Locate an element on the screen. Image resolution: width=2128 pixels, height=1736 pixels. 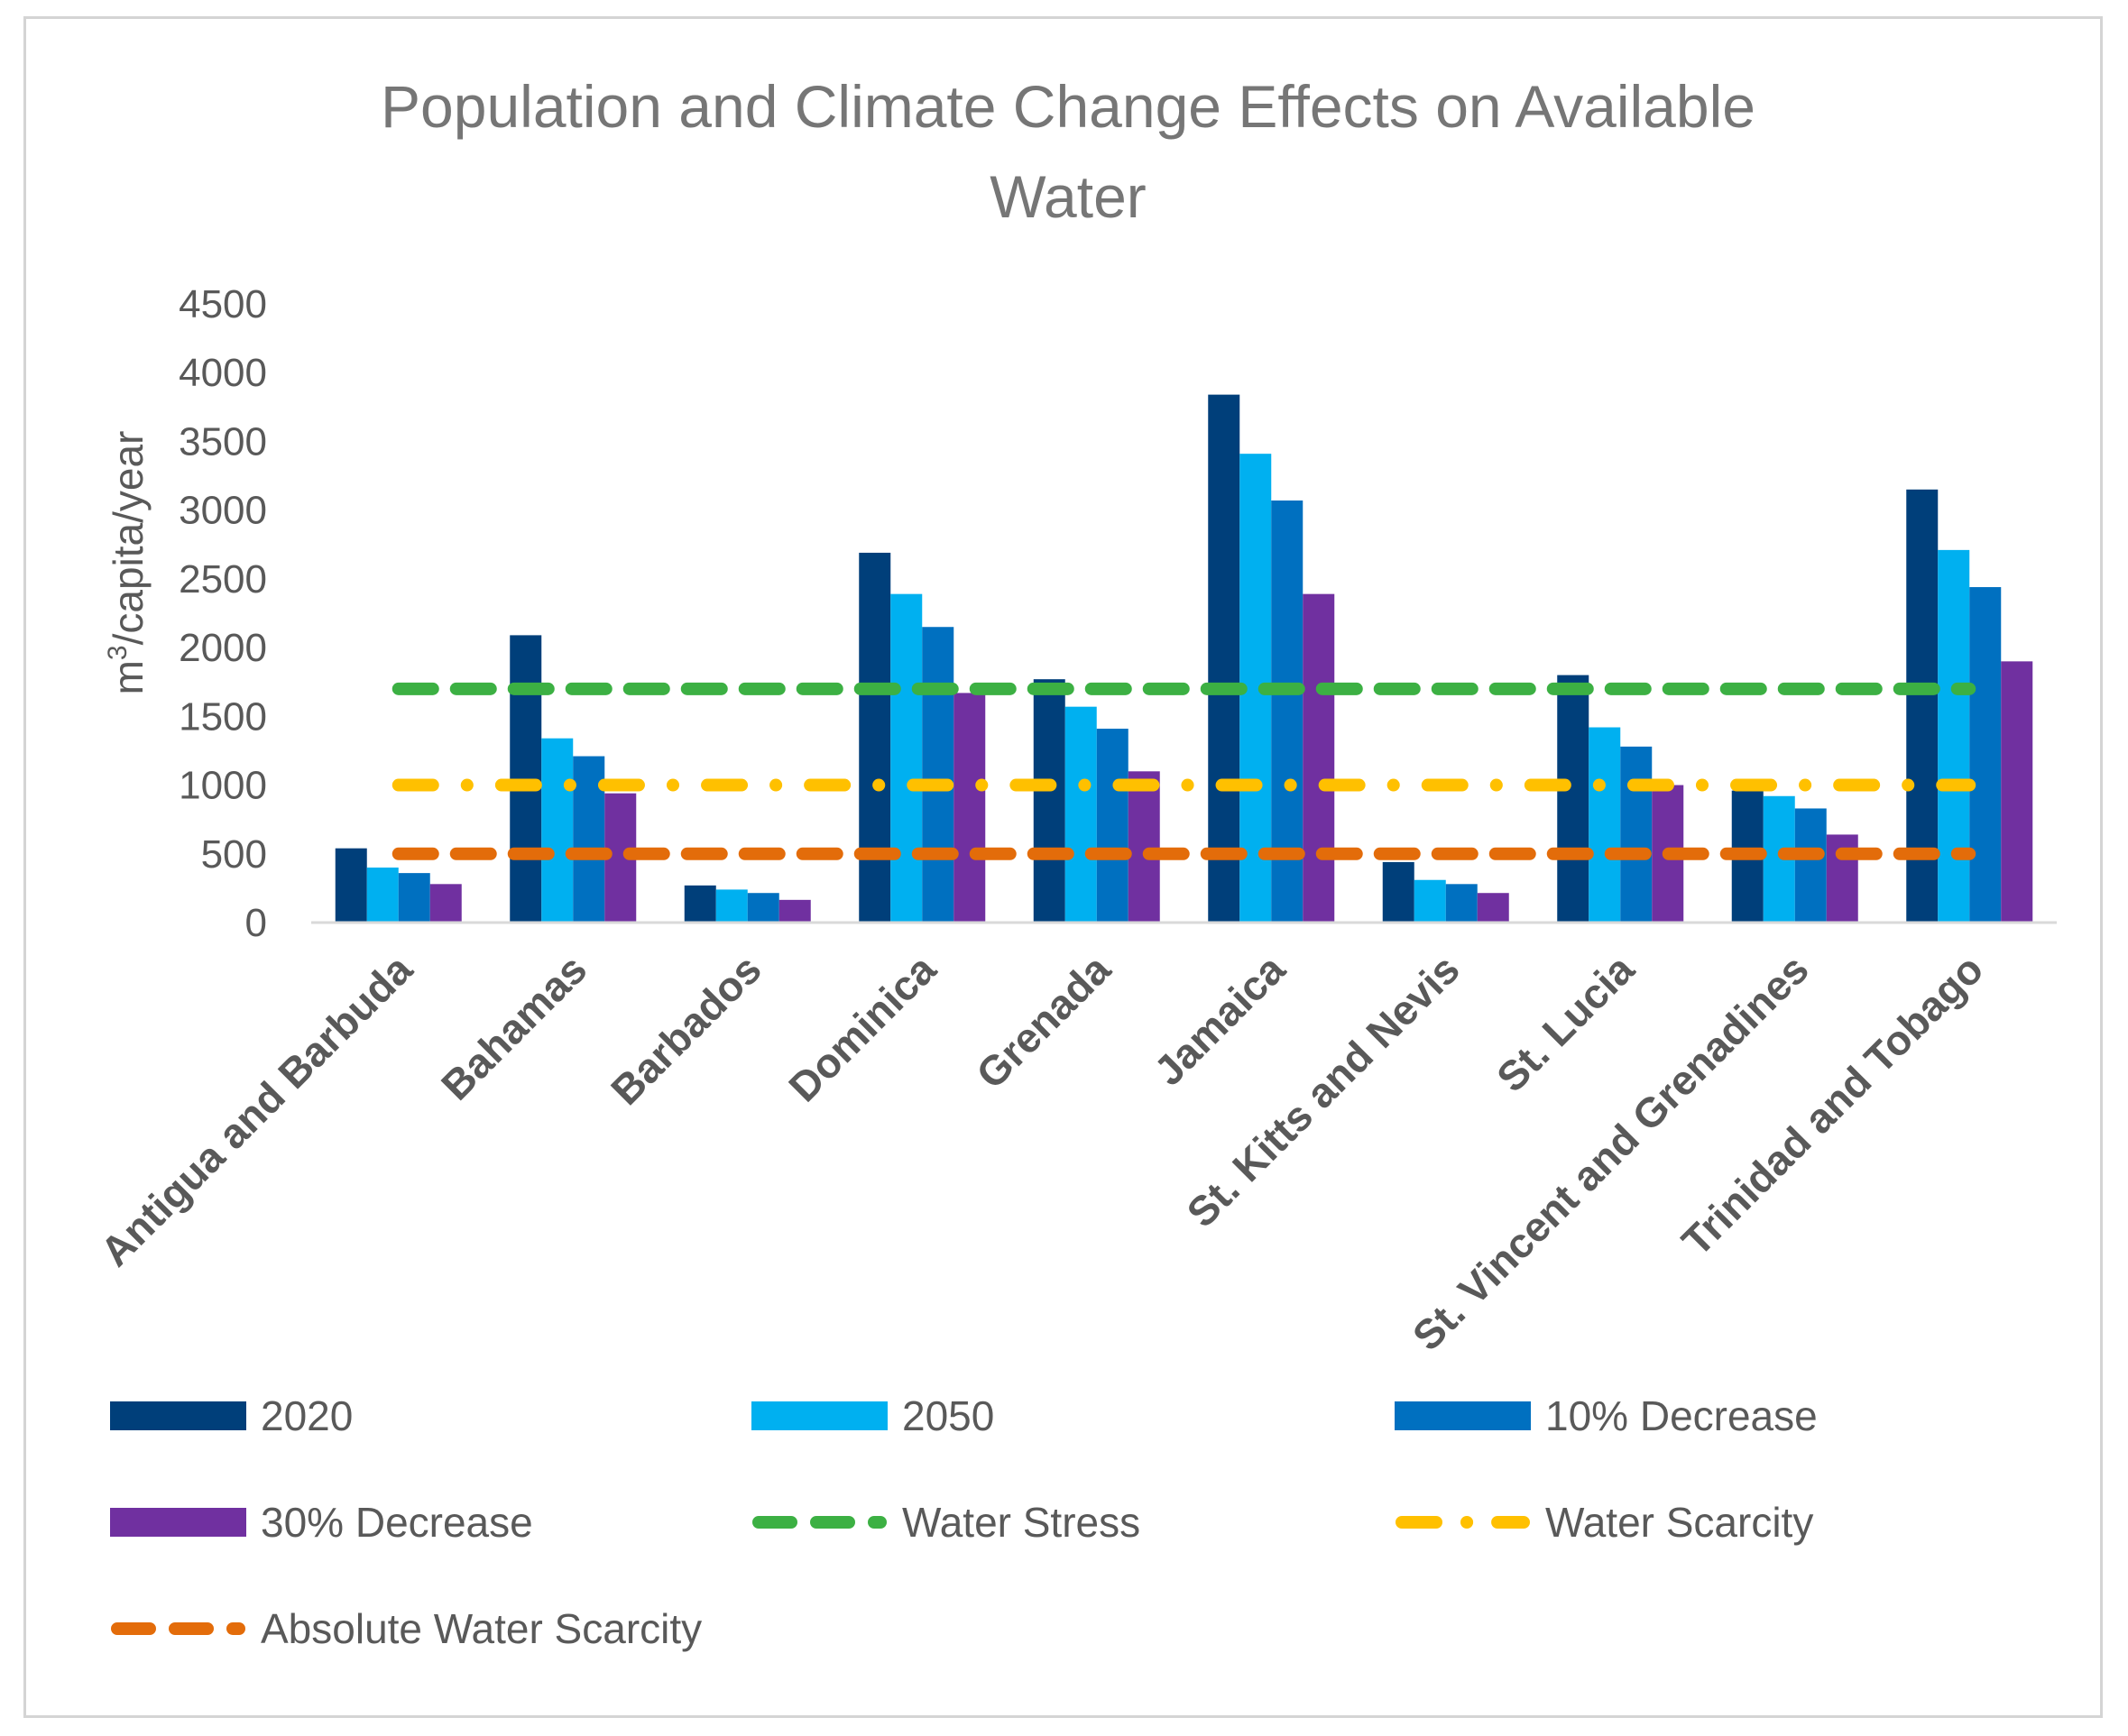
bar-jamaica-2020 is located at coordinates (1224, 658).